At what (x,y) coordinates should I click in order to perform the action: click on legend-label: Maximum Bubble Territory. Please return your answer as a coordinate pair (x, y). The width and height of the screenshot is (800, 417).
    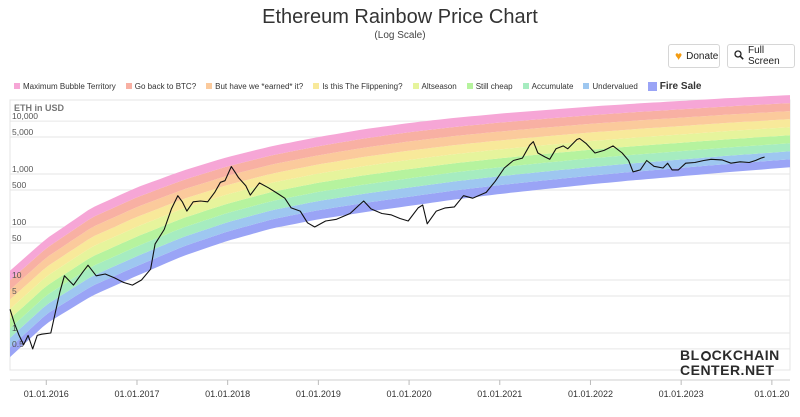
    Looking at the image, I should click on (69, 86).